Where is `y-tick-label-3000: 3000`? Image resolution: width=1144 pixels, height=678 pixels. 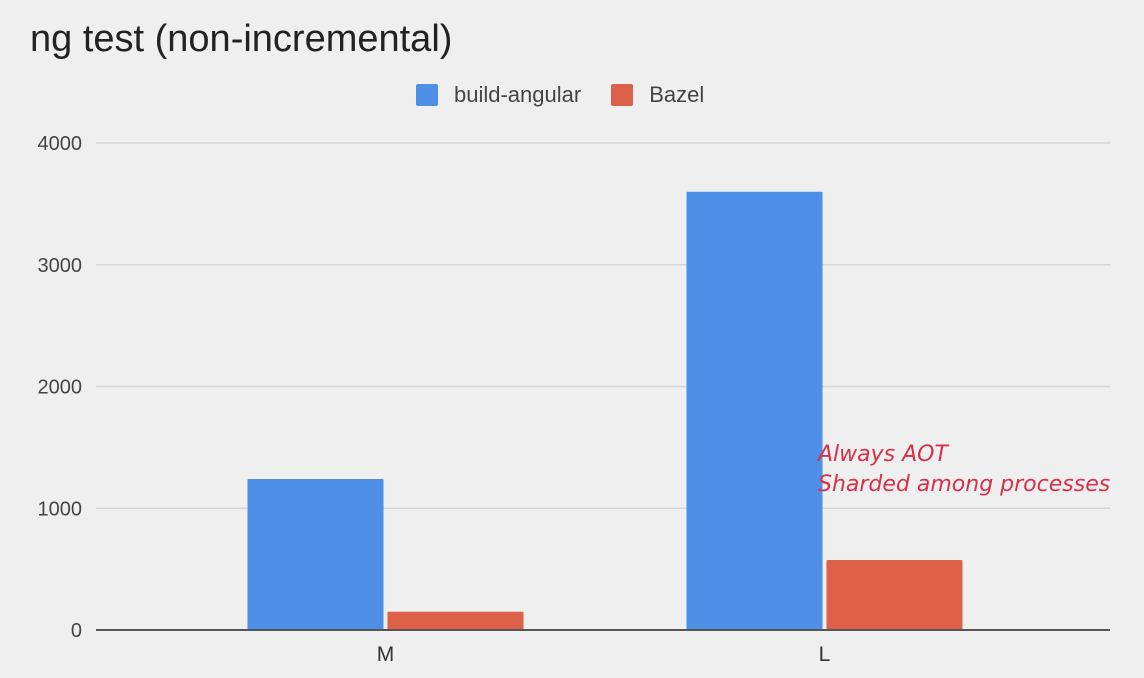 y-tick-label-3000: 3000 is located at coordinates (60, 266).